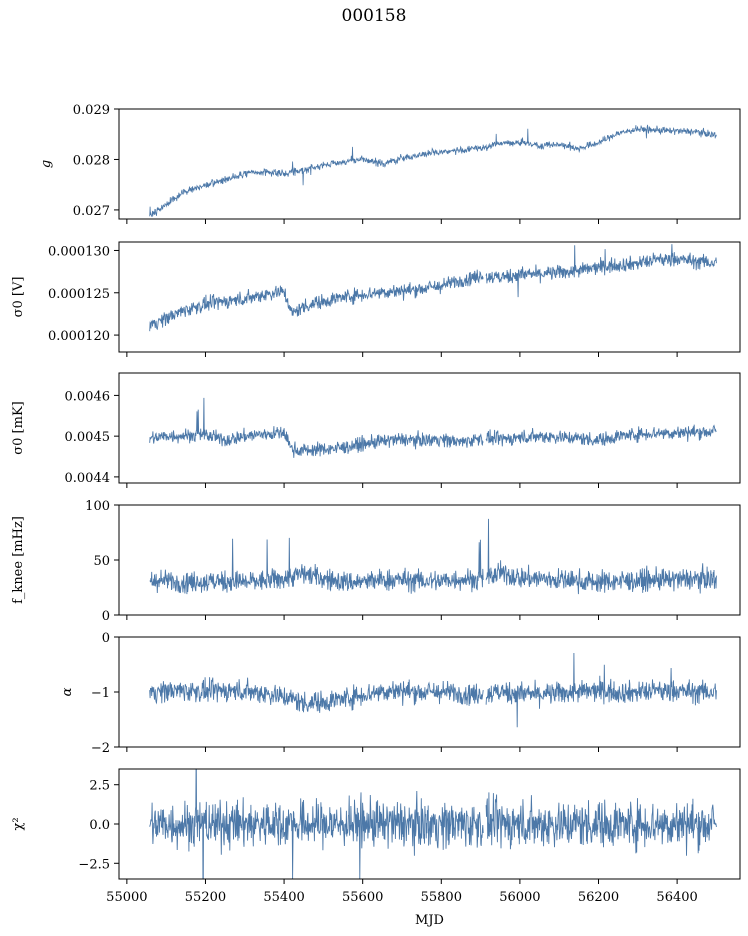 This screenshot has width=748, height=936. What do you see at coordinates (374, 16) in the screenshot?
I see `figure-title: 000158` at bounding box center [374, 16].